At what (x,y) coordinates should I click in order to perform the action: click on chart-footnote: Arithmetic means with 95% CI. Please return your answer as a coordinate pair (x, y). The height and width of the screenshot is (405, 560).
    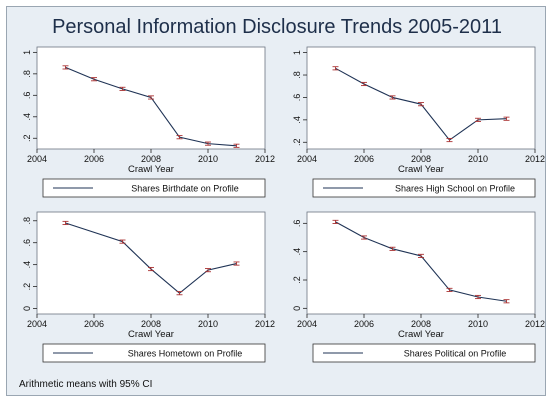
    Looking at the image, I should click on (86, 384).